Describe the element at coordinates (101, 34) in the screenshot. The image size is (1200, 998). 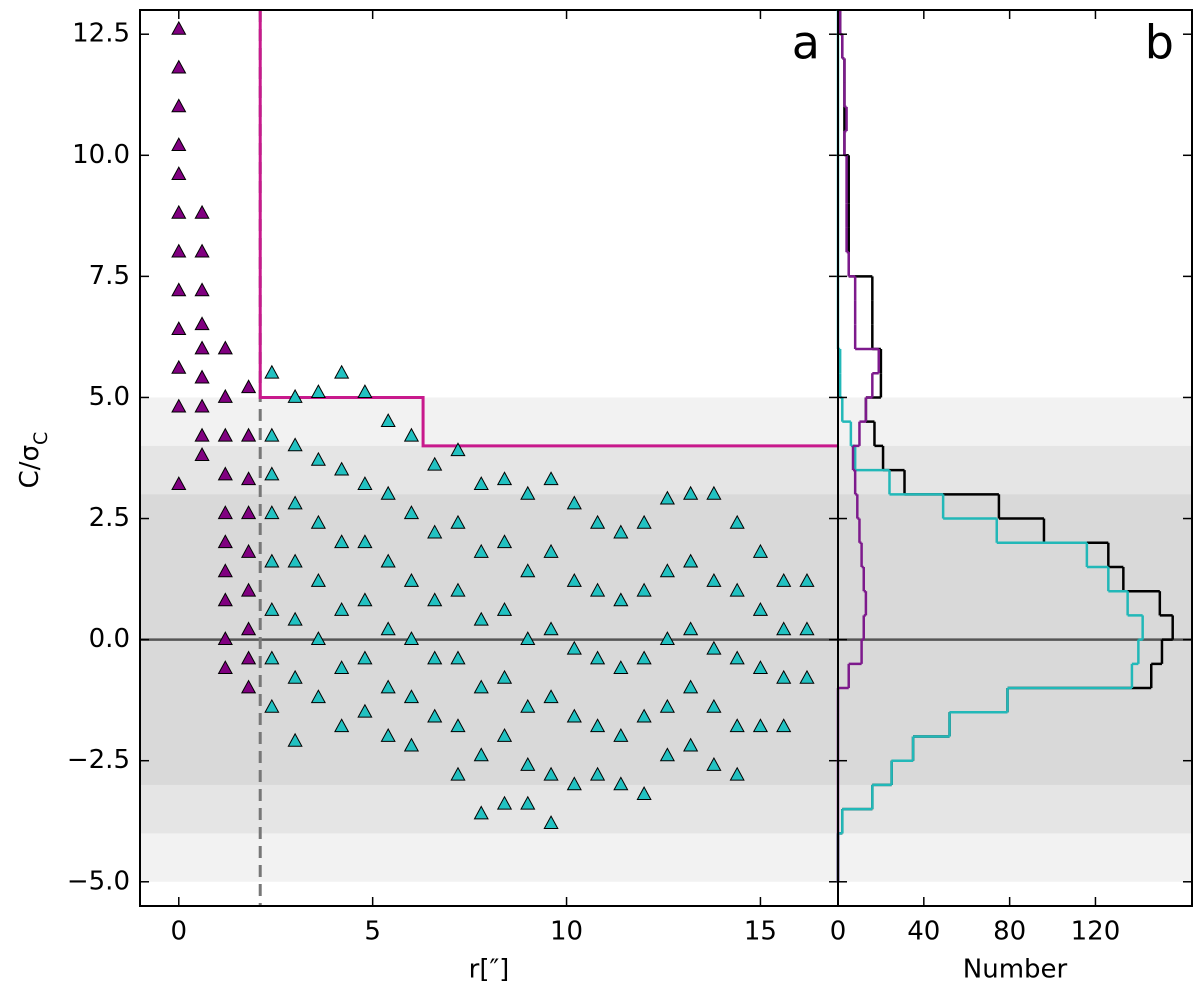
I see `y-tick-label: 12.5` at that location.